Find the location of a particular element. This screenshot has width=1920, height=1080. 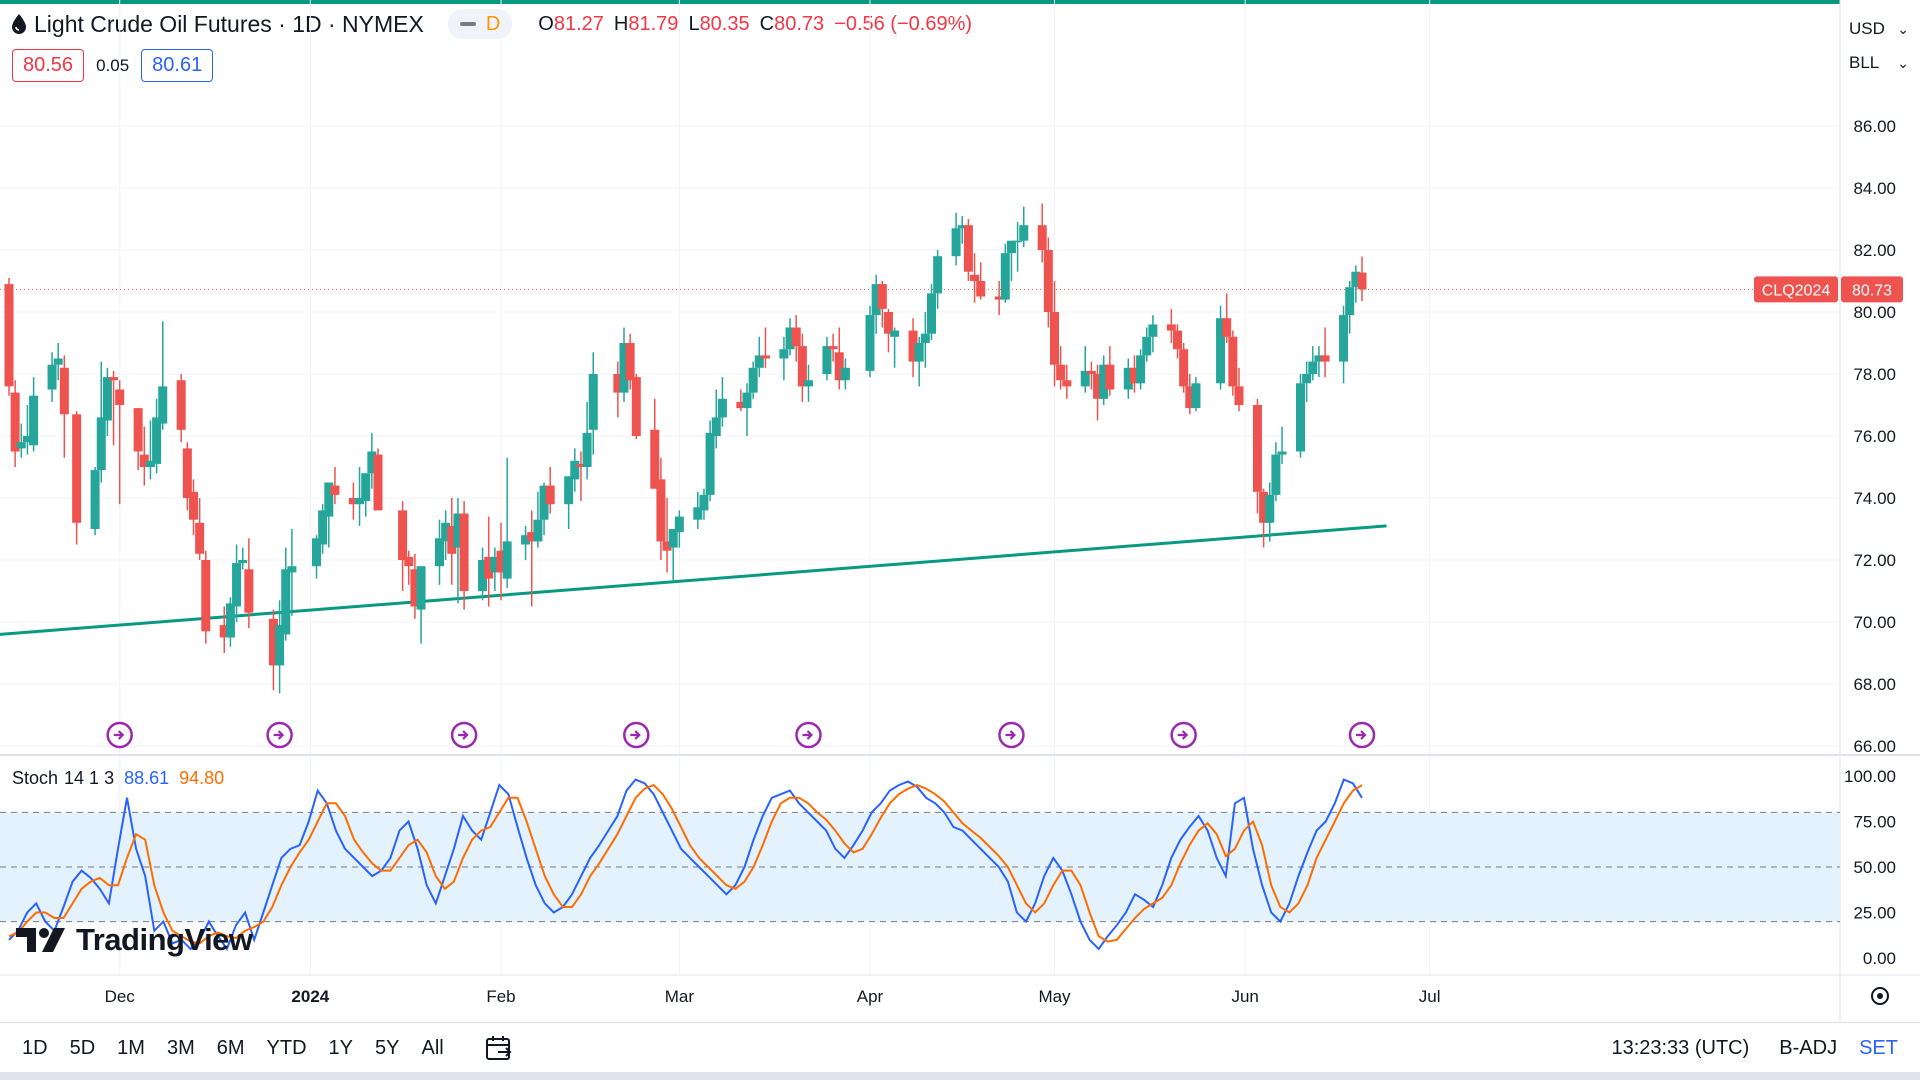

chevron-down-icon: ⌄ is located at coordinates (1903, 28).